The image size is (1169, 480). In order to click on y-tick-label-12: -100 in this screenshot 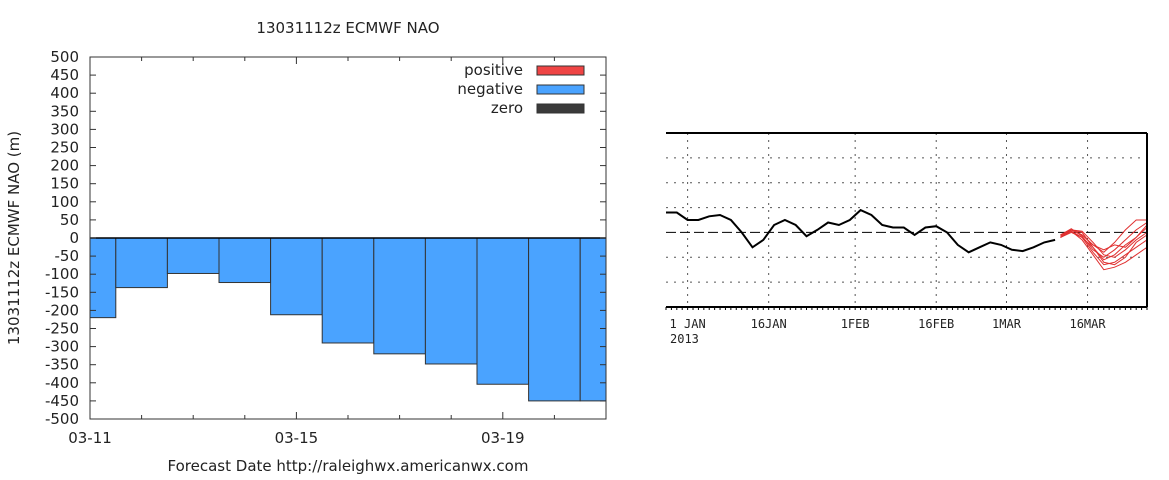, I will do `click(62, 274)`.